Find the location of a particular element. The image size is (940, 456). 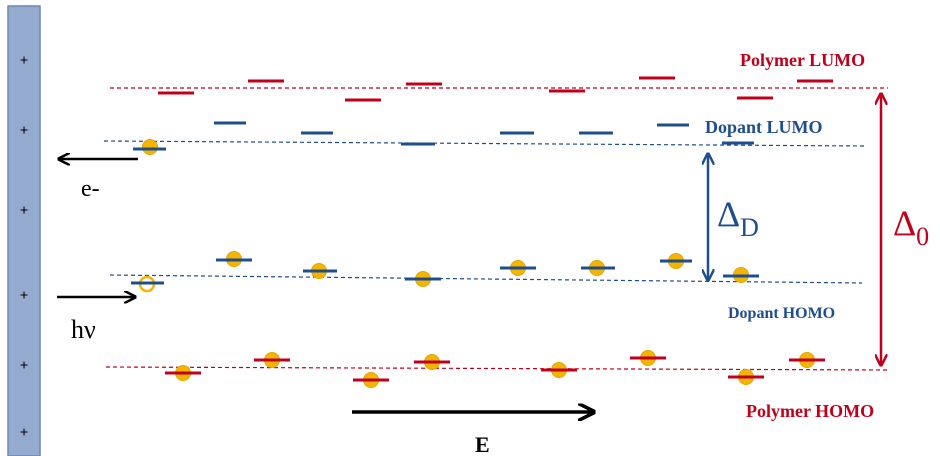

polymer-homo-label: Polymer HOMO is located at coordinates (810, 411).